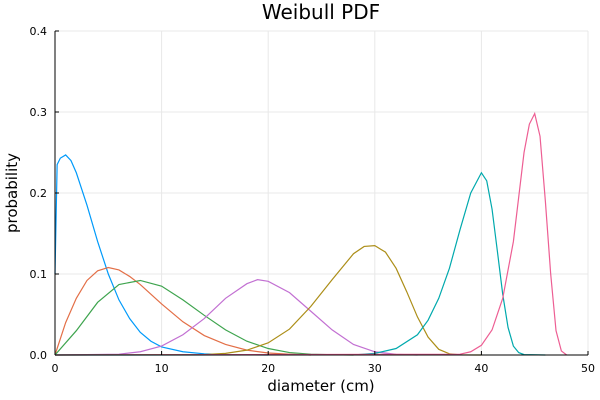  I want to click on y-axis-label: probability, so click(12, 193).